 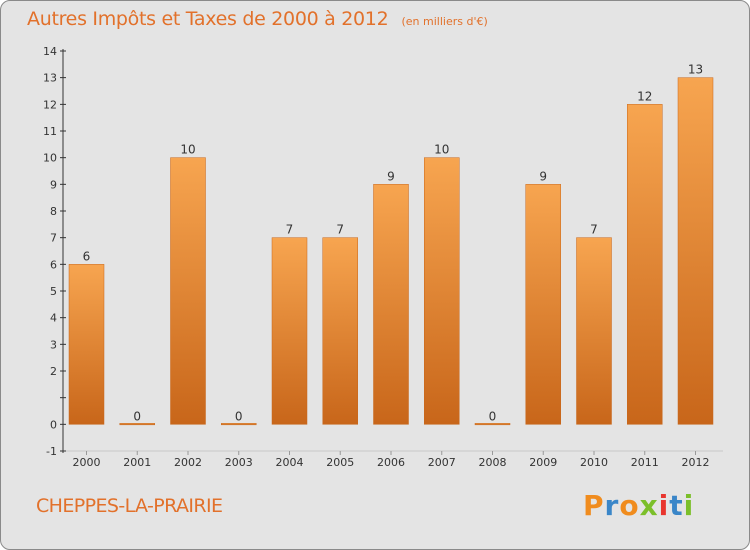 What do you see at coordinates (594, 331) in the screenshot?
I see `bar-2010` at bounding box center [594, 331].